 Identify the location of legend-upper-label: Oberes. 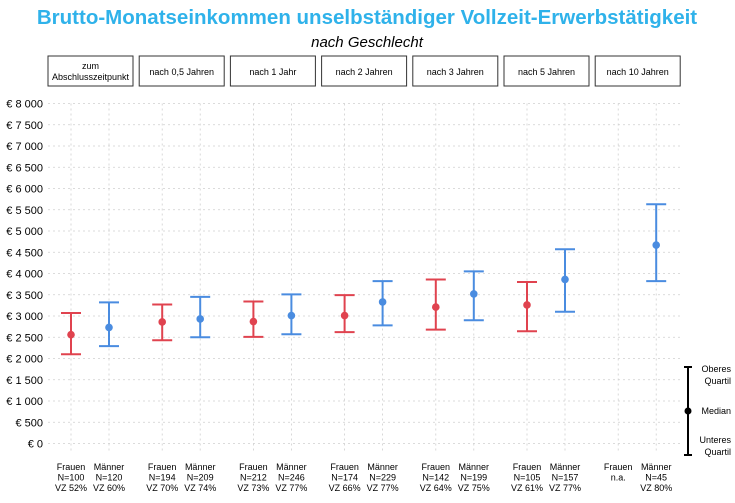
(716, 369).